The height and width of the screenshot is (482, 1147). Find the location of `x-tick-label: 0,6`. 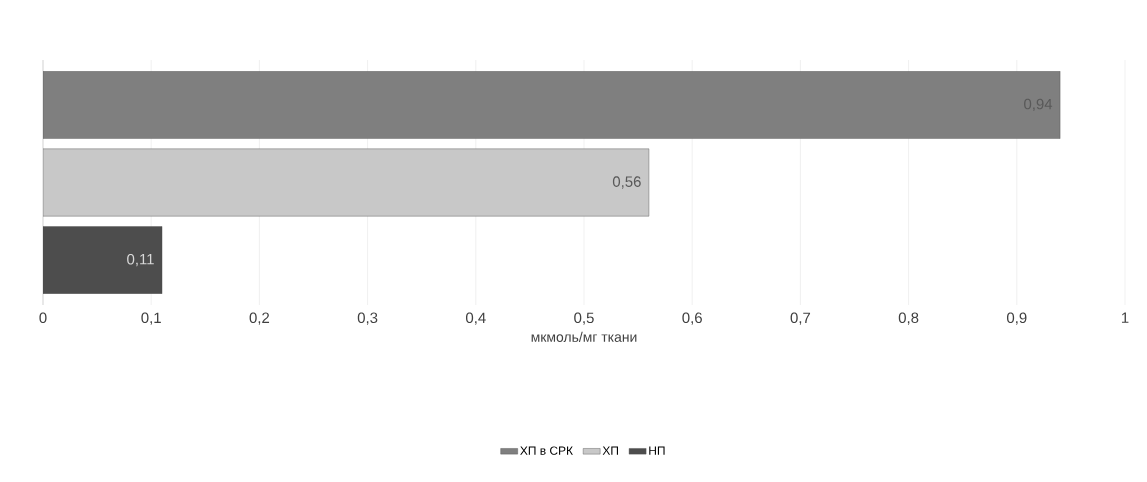

x-tick-label: 0,6 is located at coordinates (692, 318).